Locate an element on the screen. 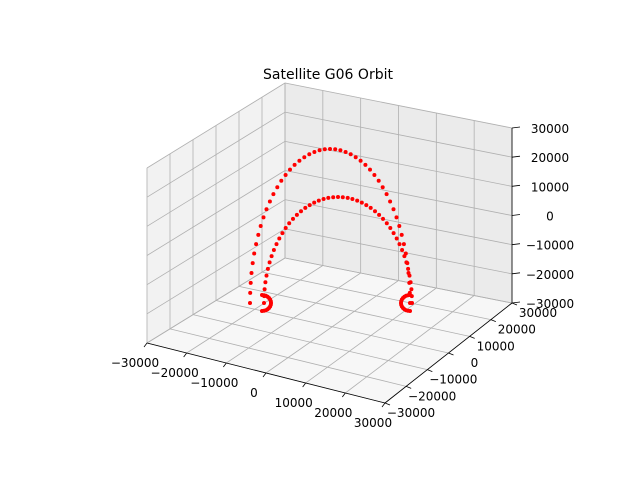 The height and width of the screenshot is (480, 640). x-tick-label: −10000 is located at coordinates (214, 383).